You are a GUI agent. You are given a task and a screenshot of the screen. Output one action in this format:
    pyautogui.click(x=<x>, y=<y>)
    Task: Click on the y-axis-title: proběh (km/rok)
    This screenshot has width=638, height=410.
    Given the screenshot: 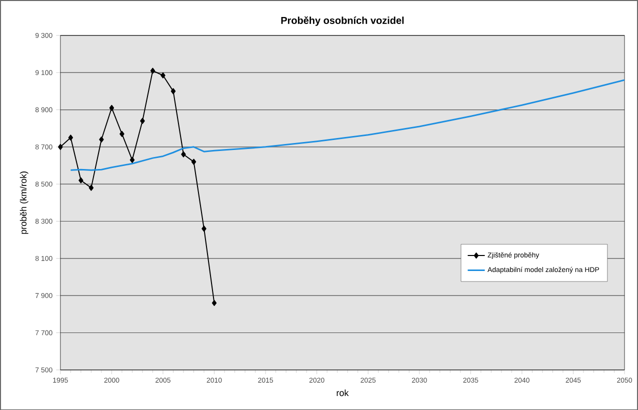 What is the action you would take?
    pyautogui.click(x=24, y=202)
    